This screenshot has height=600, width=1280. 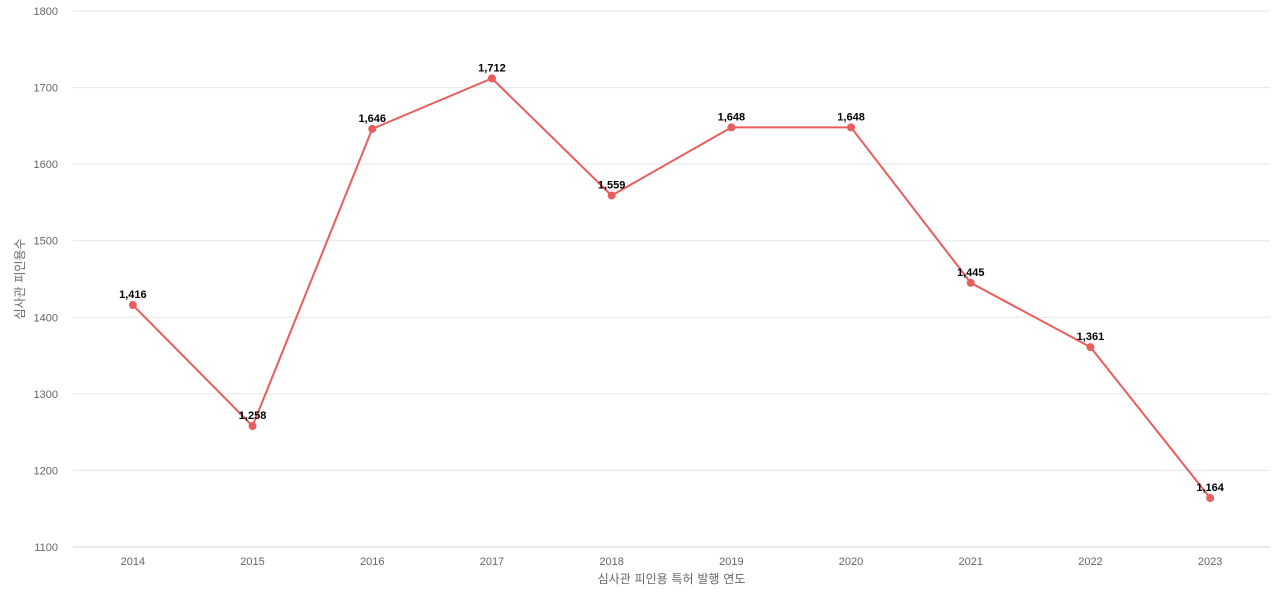 What do you see at coordinates (672, 578) in the screenshot?
I see `x-axis-title: 심사관 피인용 특허 발행 연도` at bounding box center [672, 578].